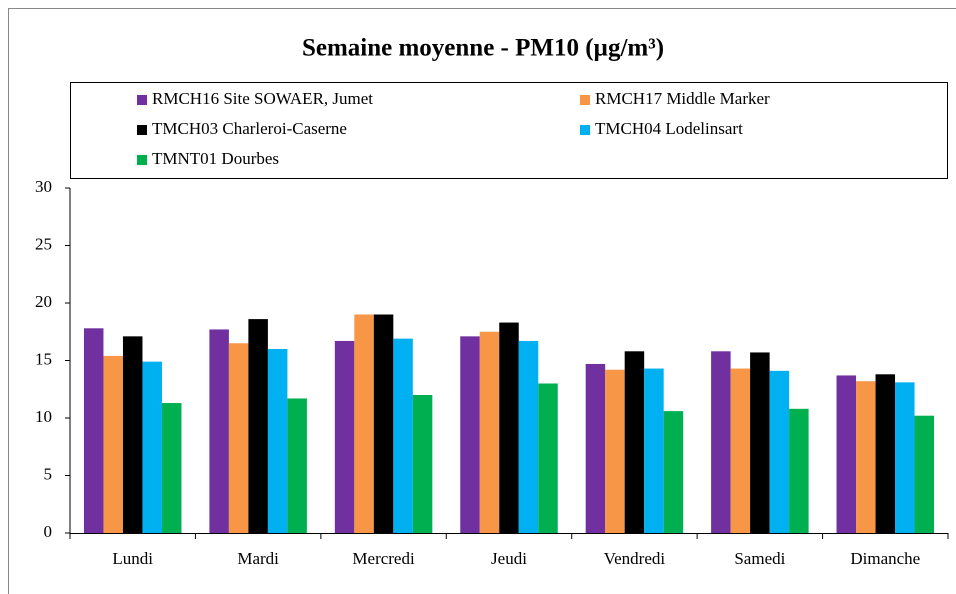  I want to click on x-tick-label: Mardi, so click(258, 558).